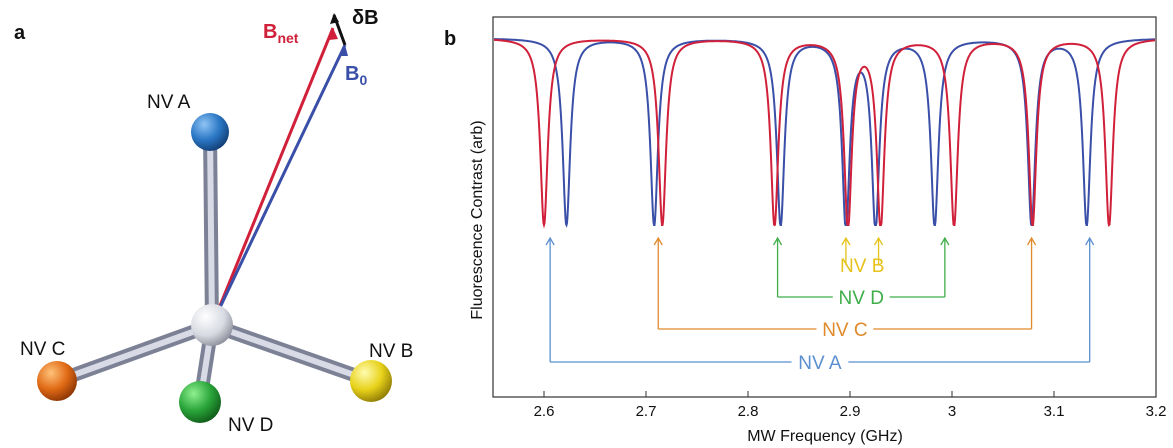 This screenshot has height=448, width=1173. I want to click on annotations-group: NV A NV B NV C NV D, so click(820, 305).